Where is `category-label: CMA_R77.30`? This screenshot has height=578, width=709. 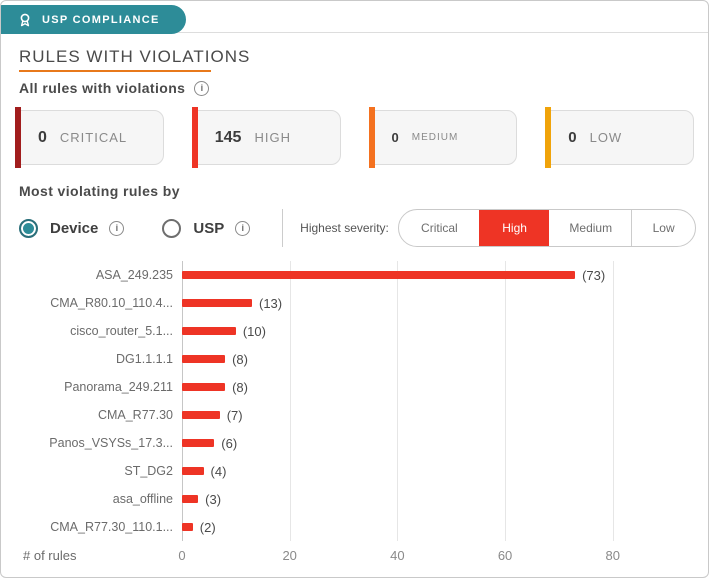
category-label: CMA_R77.30 is located at coordinates (135, 415).